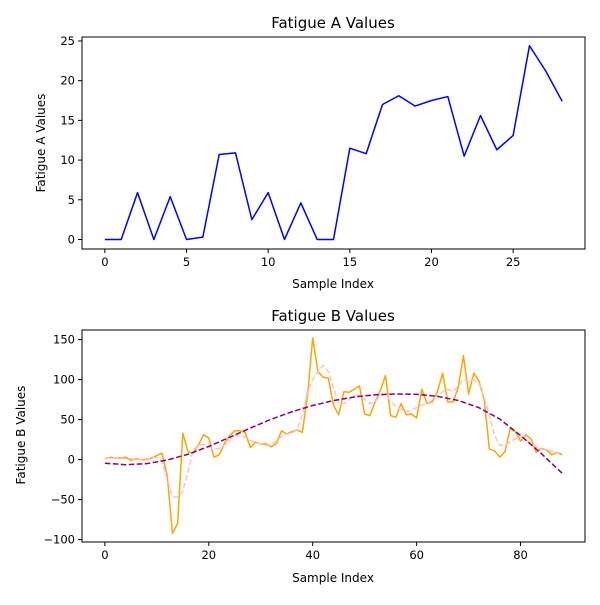  Describe the element at coordinates (67, 420) in the screenshot. I see `y-tick-label: 50` at that location.